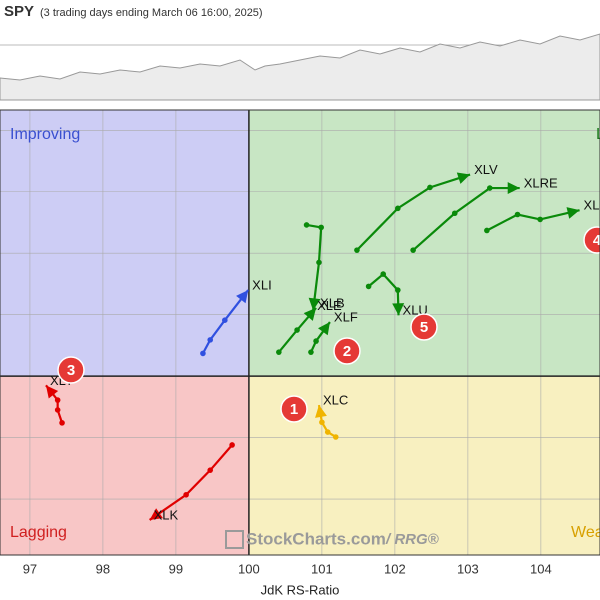  Describe the element at coordinates (300, 589) in the screenshot. I see `x-axis-label: JdK RS-Ratio` at that location.